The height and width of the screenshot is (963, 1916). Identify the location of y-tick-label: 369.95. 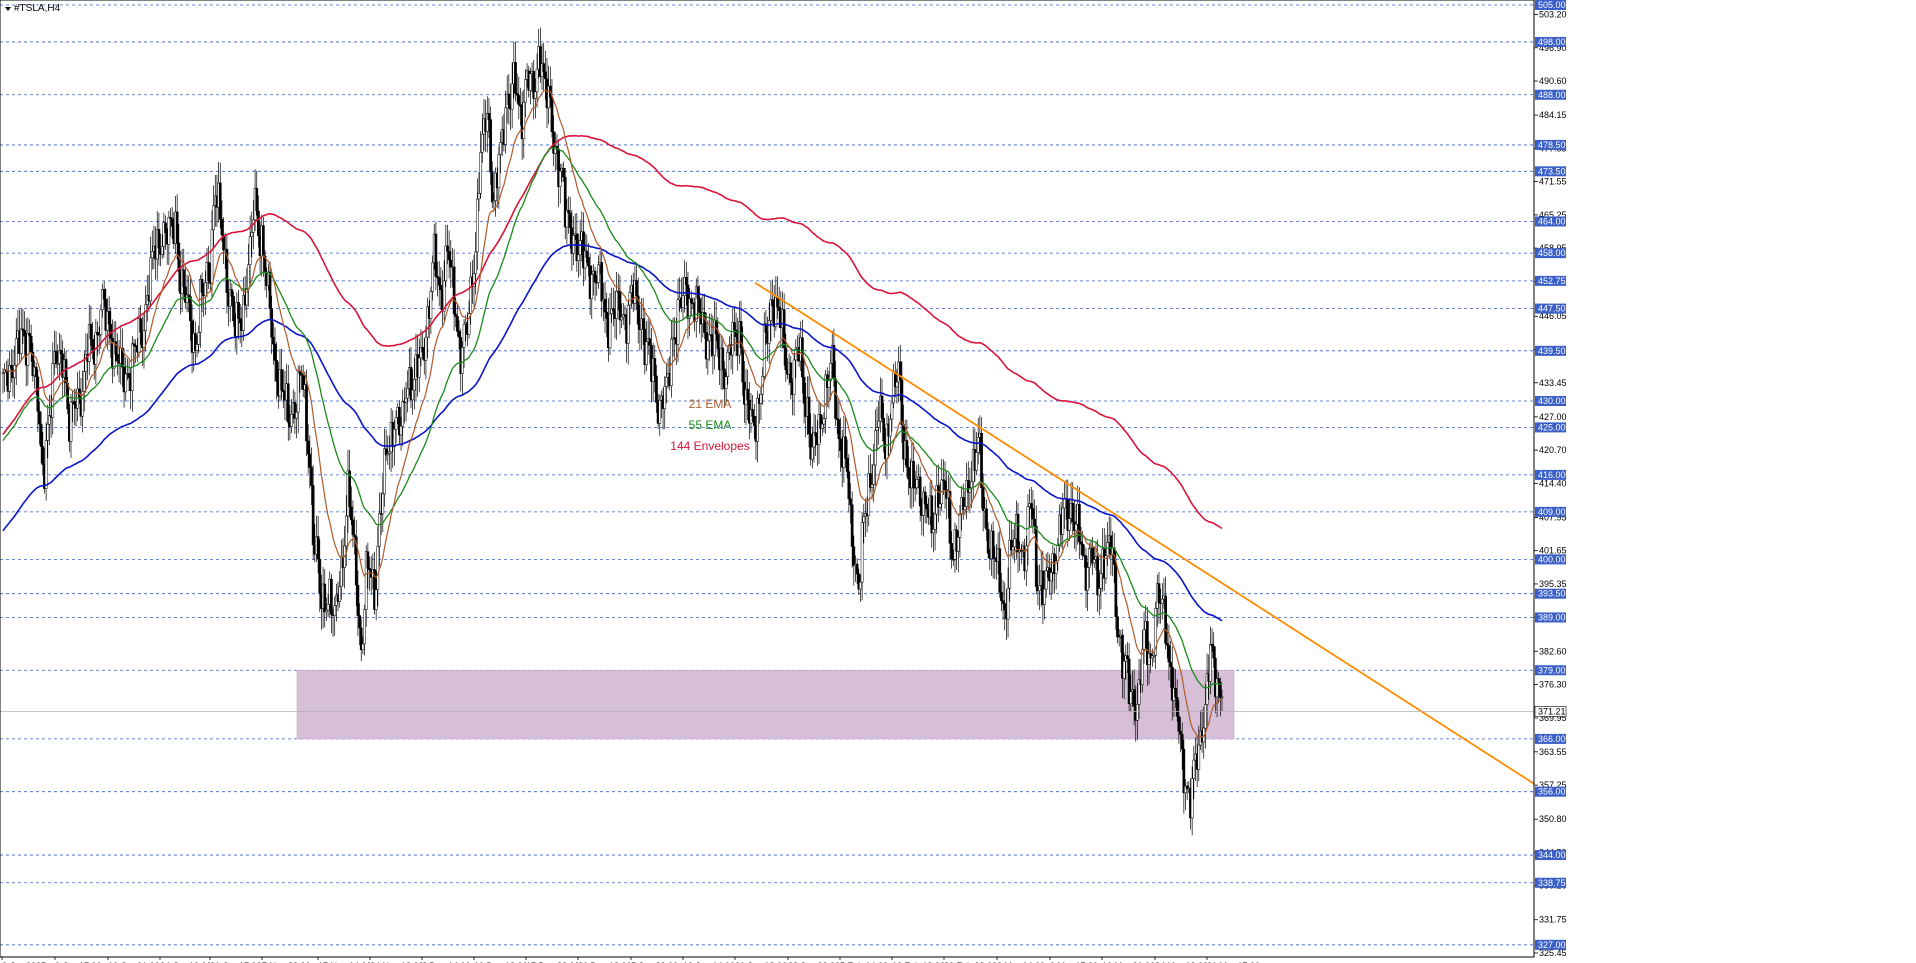
(1553, 718).